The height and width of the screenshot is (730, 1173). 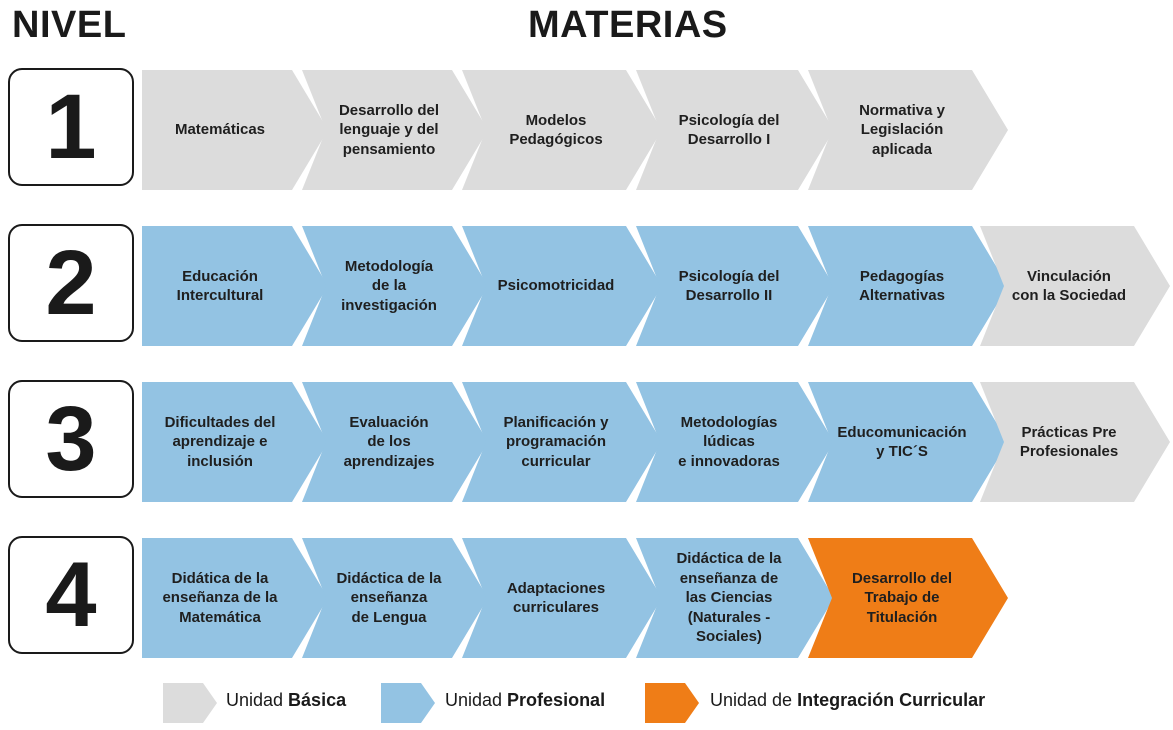 I want to click on subject-label: Pedagogías Alternativas, so click(x=902, y=286).